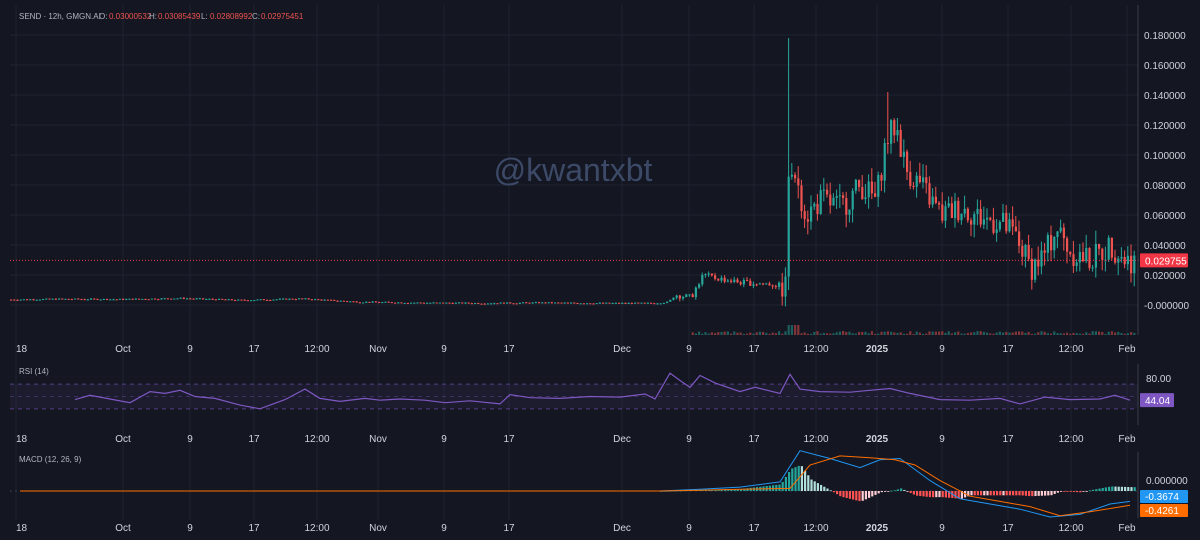 Image resolution: width=1200 pixels, height=540 pixels. Describe the element at coordinates (1165, 96) in the screenshot. I see `price-tick-label: 0.140000` at that location.